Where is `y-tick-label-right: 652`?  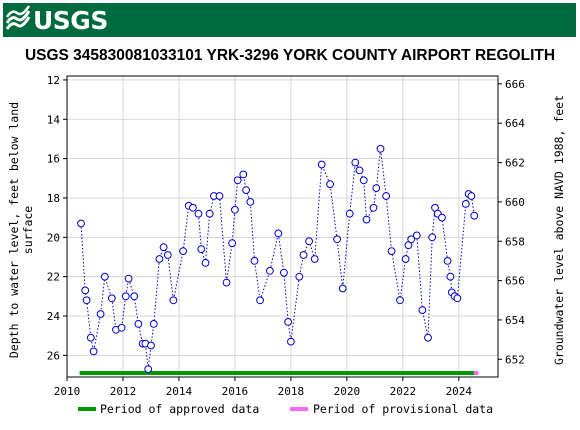 y-tick-label-right: 652 is located at coordinates (515, 359).